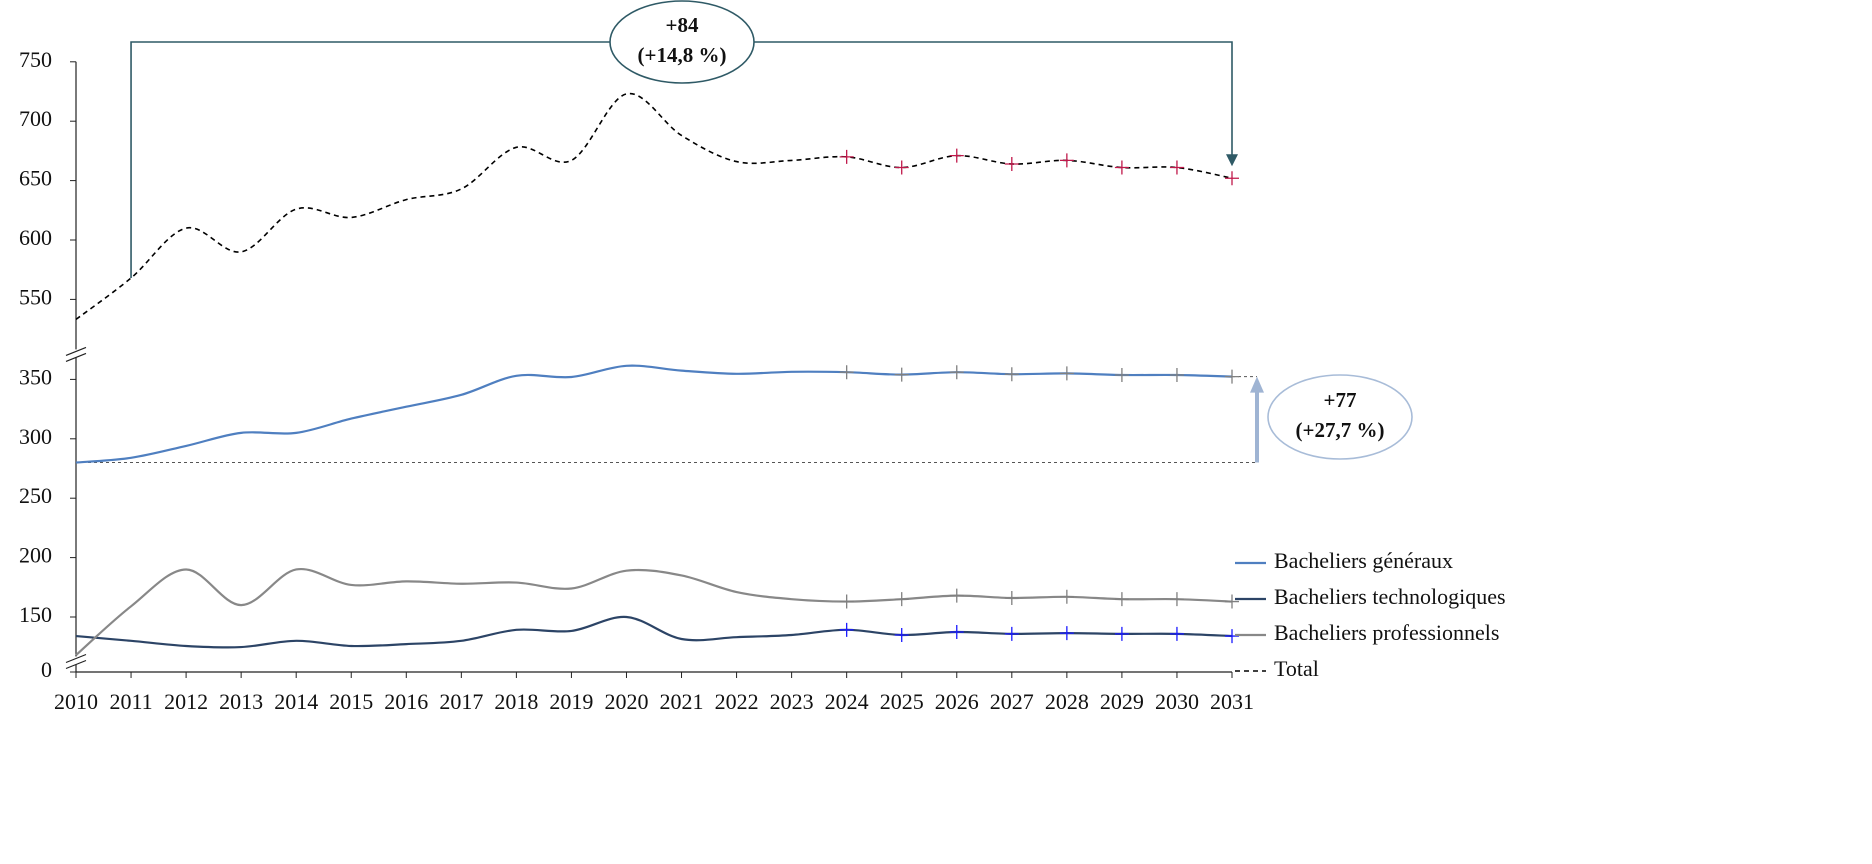 The width and height of the screenshot is (1872, 864). Describe the element at coordinates (35, 614) in the screenshot. I see `y-tick-label: 150` at that location.